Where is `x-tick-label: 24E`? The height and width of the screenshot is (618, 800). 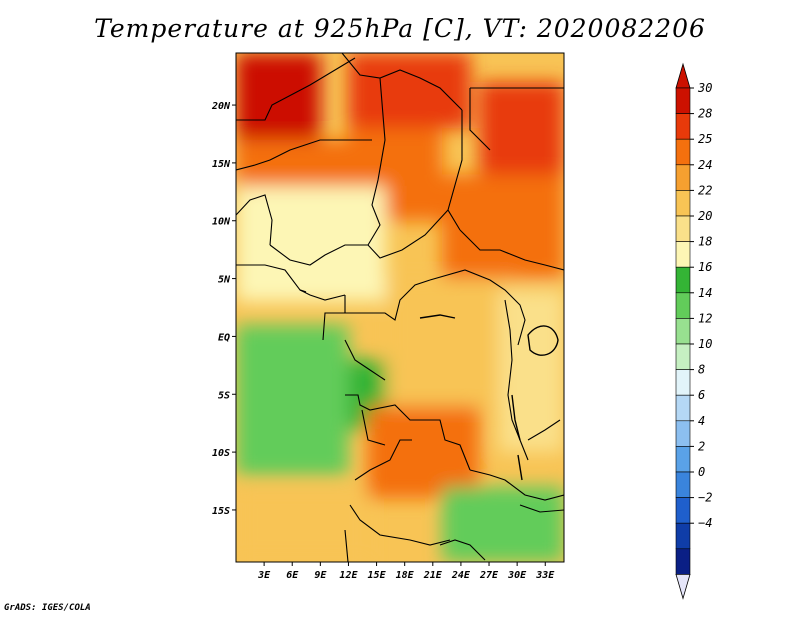 x-tick-label: 24E is located at coordinates (461, 575).